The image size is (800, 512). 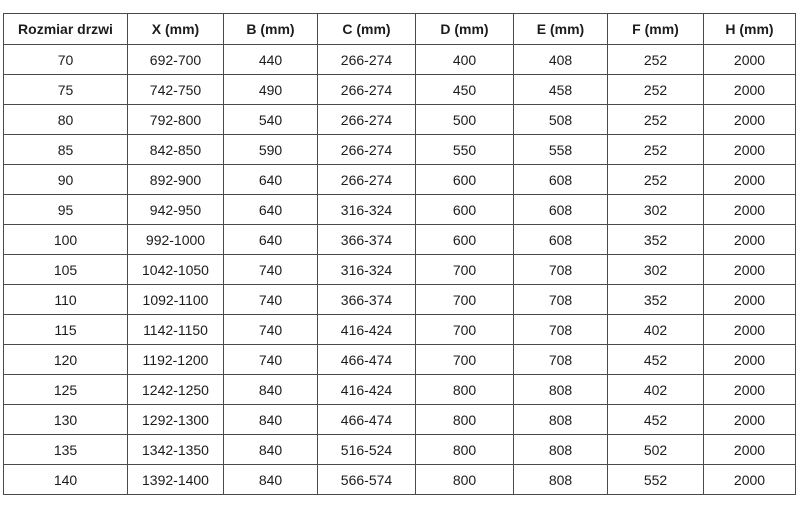 I want to click on table-row: 70 692-700 440 266-274 400 408 252 2000, so click(x=399, y=59).